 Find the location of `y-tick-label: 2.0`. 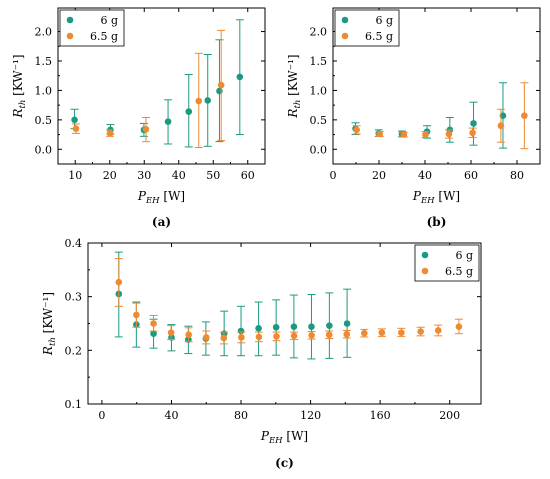

y-tick-label: 2.0 is located at coordinates (44, 32).